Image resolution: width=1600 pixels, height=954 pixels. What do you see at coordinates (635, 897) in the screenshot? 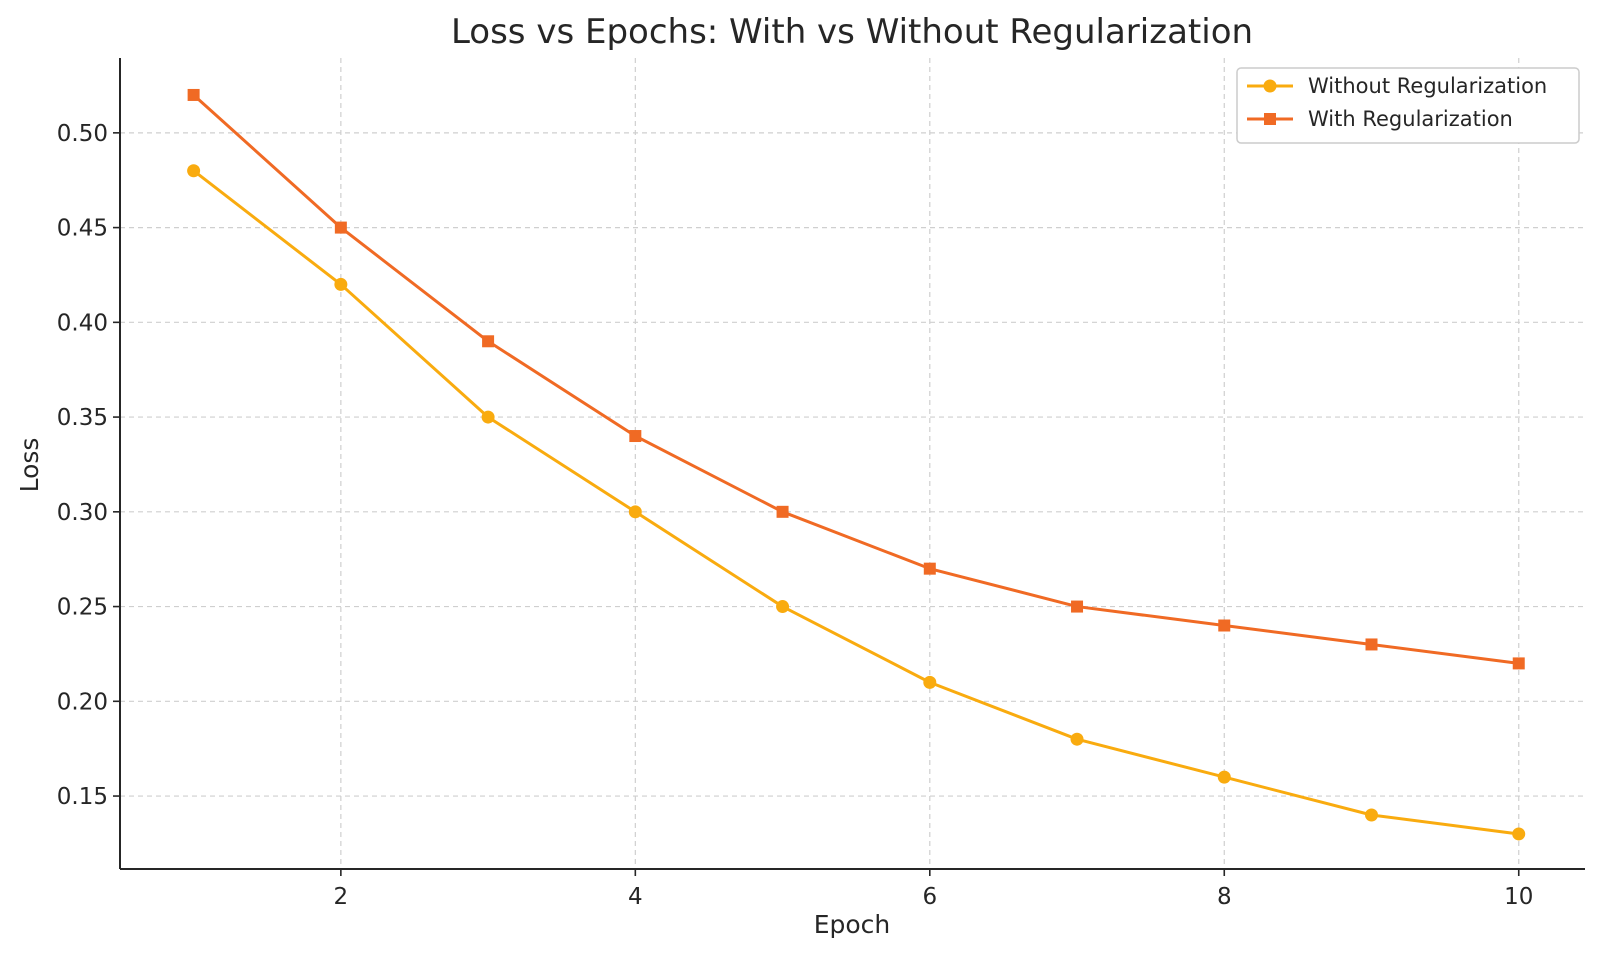
I see `x-tick-label: 4` at bounding box center [635, 897].